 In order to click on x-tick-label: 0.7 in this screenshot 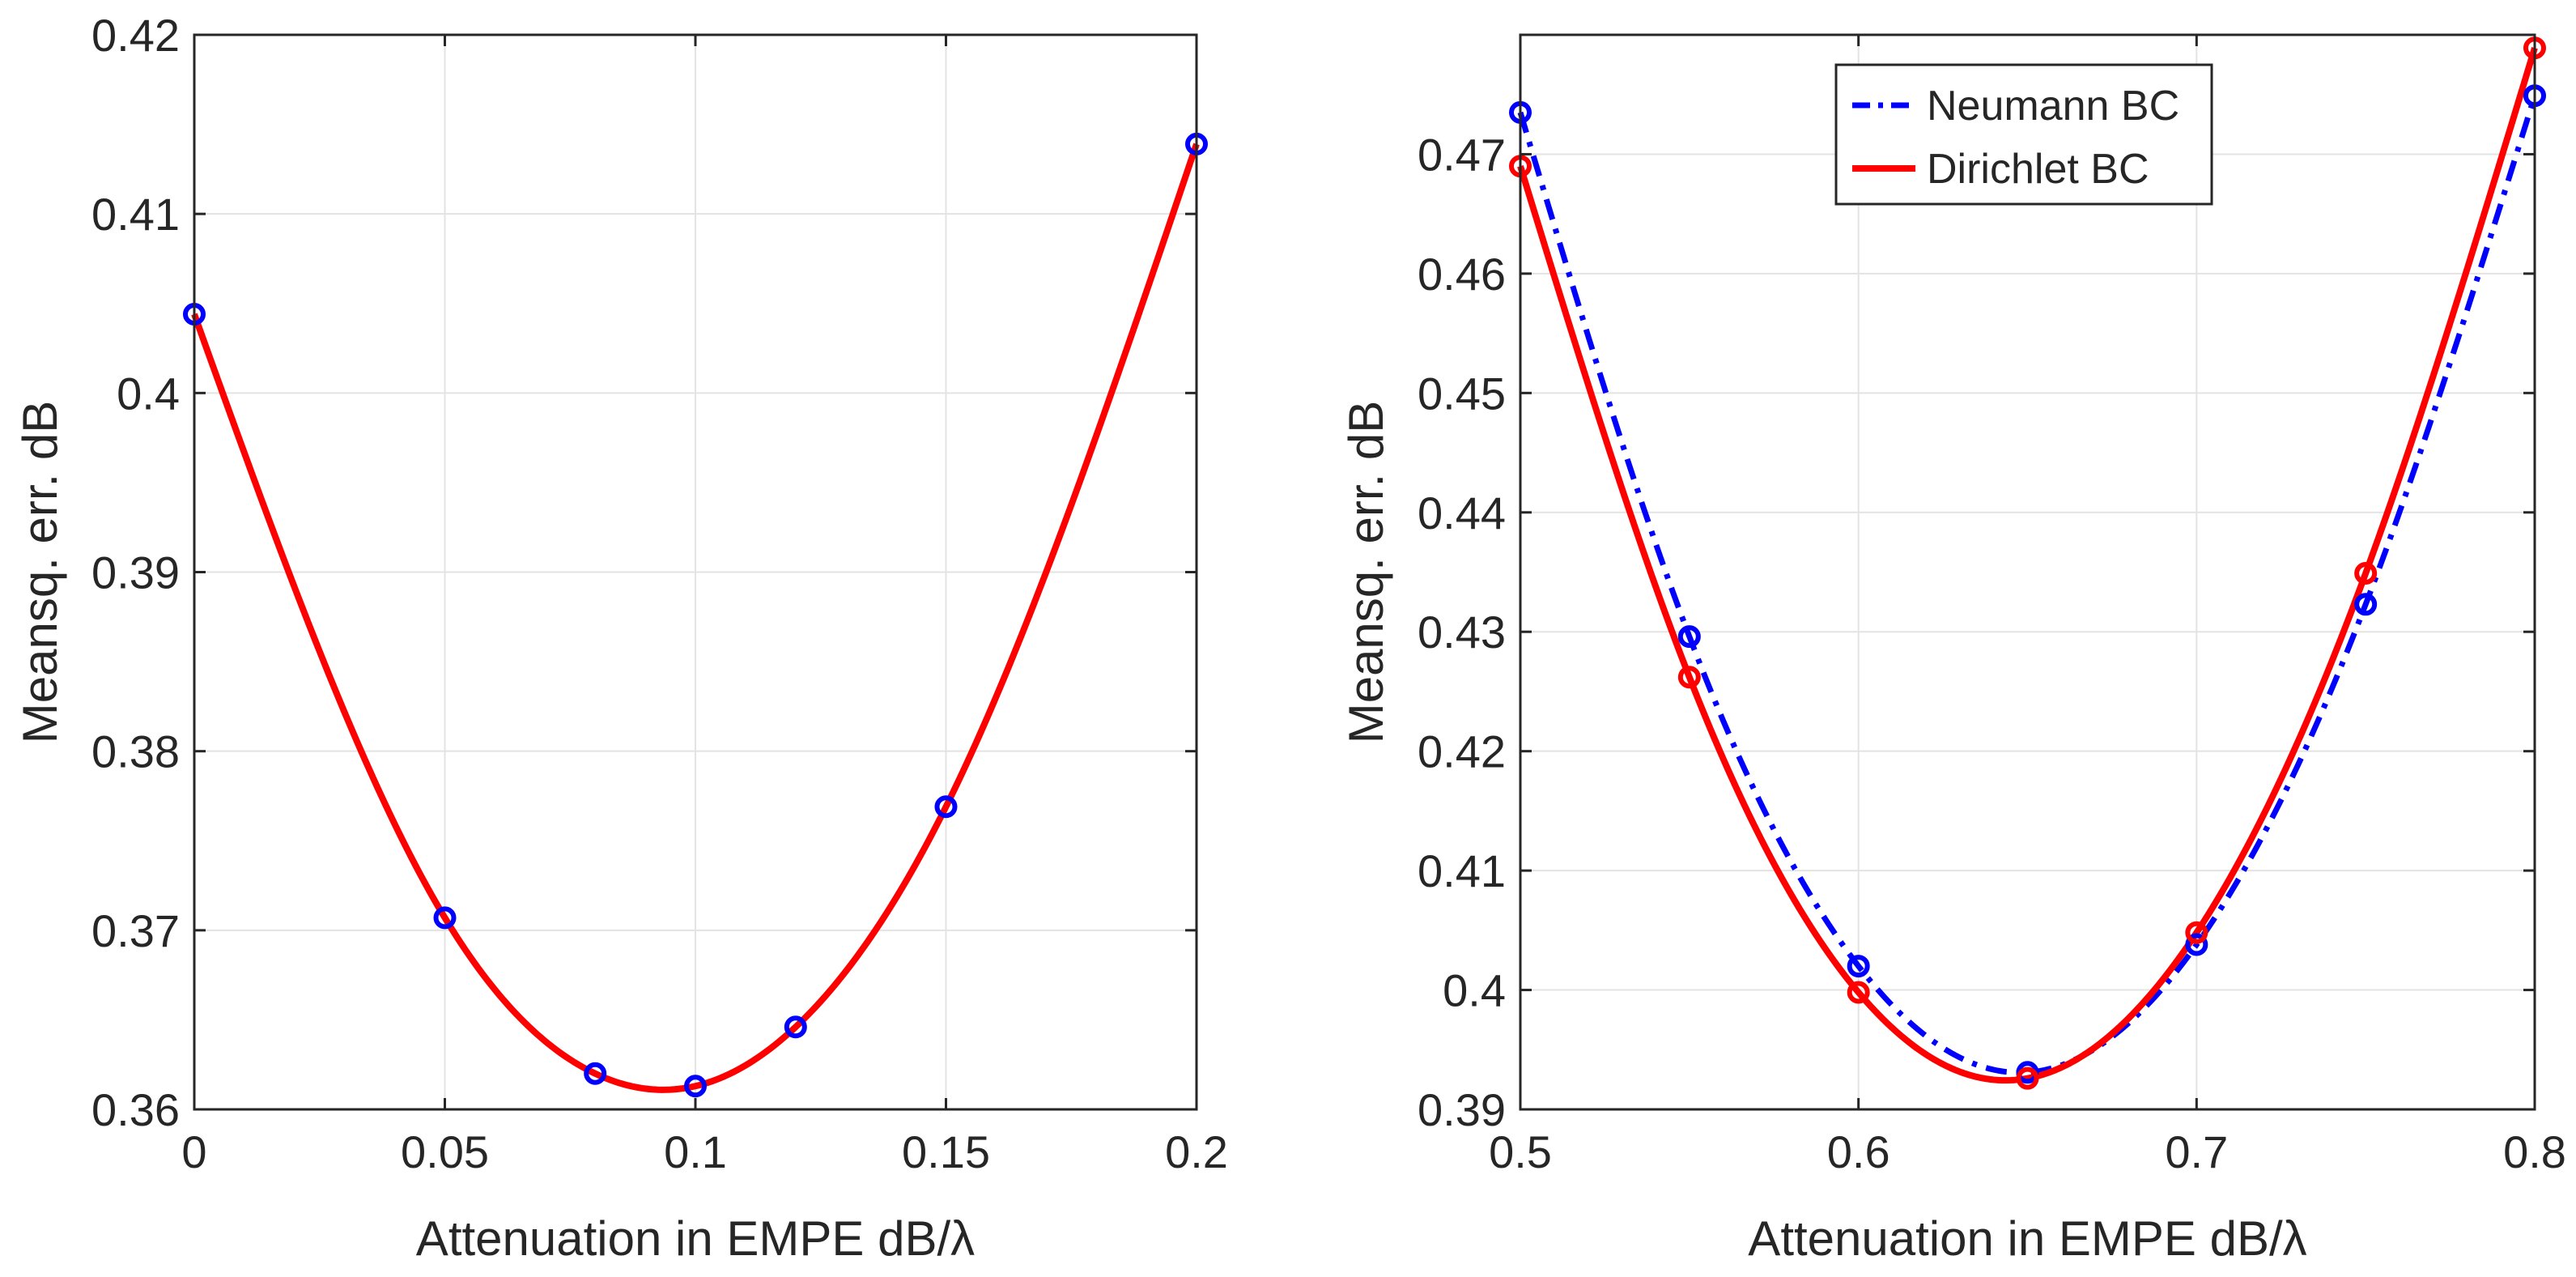, I will do `click(2196, 1151)`.